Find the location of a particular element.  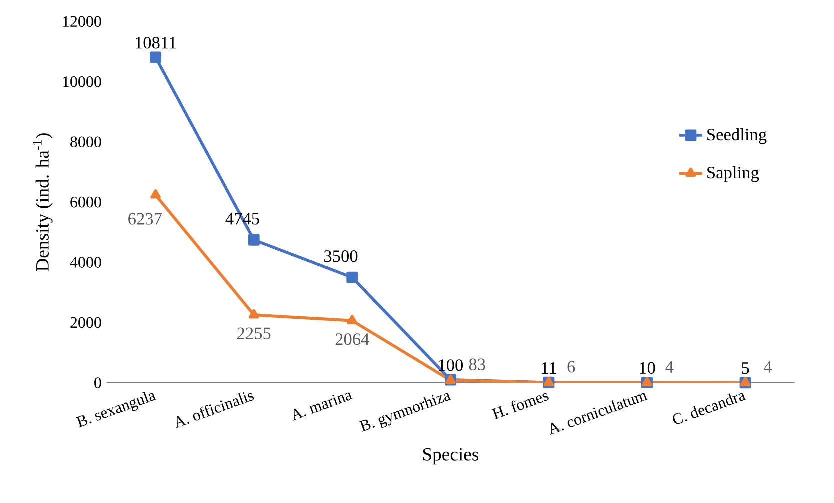

y-tick-label: 4000 is located at coordinates (86, 262).